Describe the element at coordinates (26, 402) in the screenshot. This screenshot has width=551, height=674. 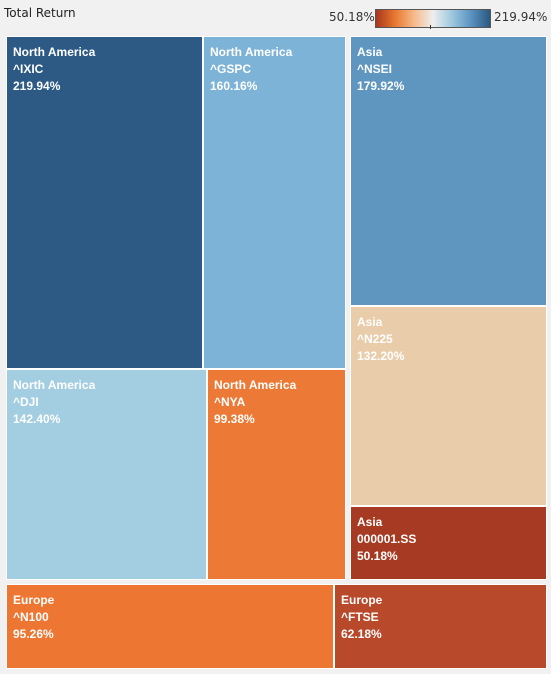
I see `tile-ticker-label: ^DJI` at that location.